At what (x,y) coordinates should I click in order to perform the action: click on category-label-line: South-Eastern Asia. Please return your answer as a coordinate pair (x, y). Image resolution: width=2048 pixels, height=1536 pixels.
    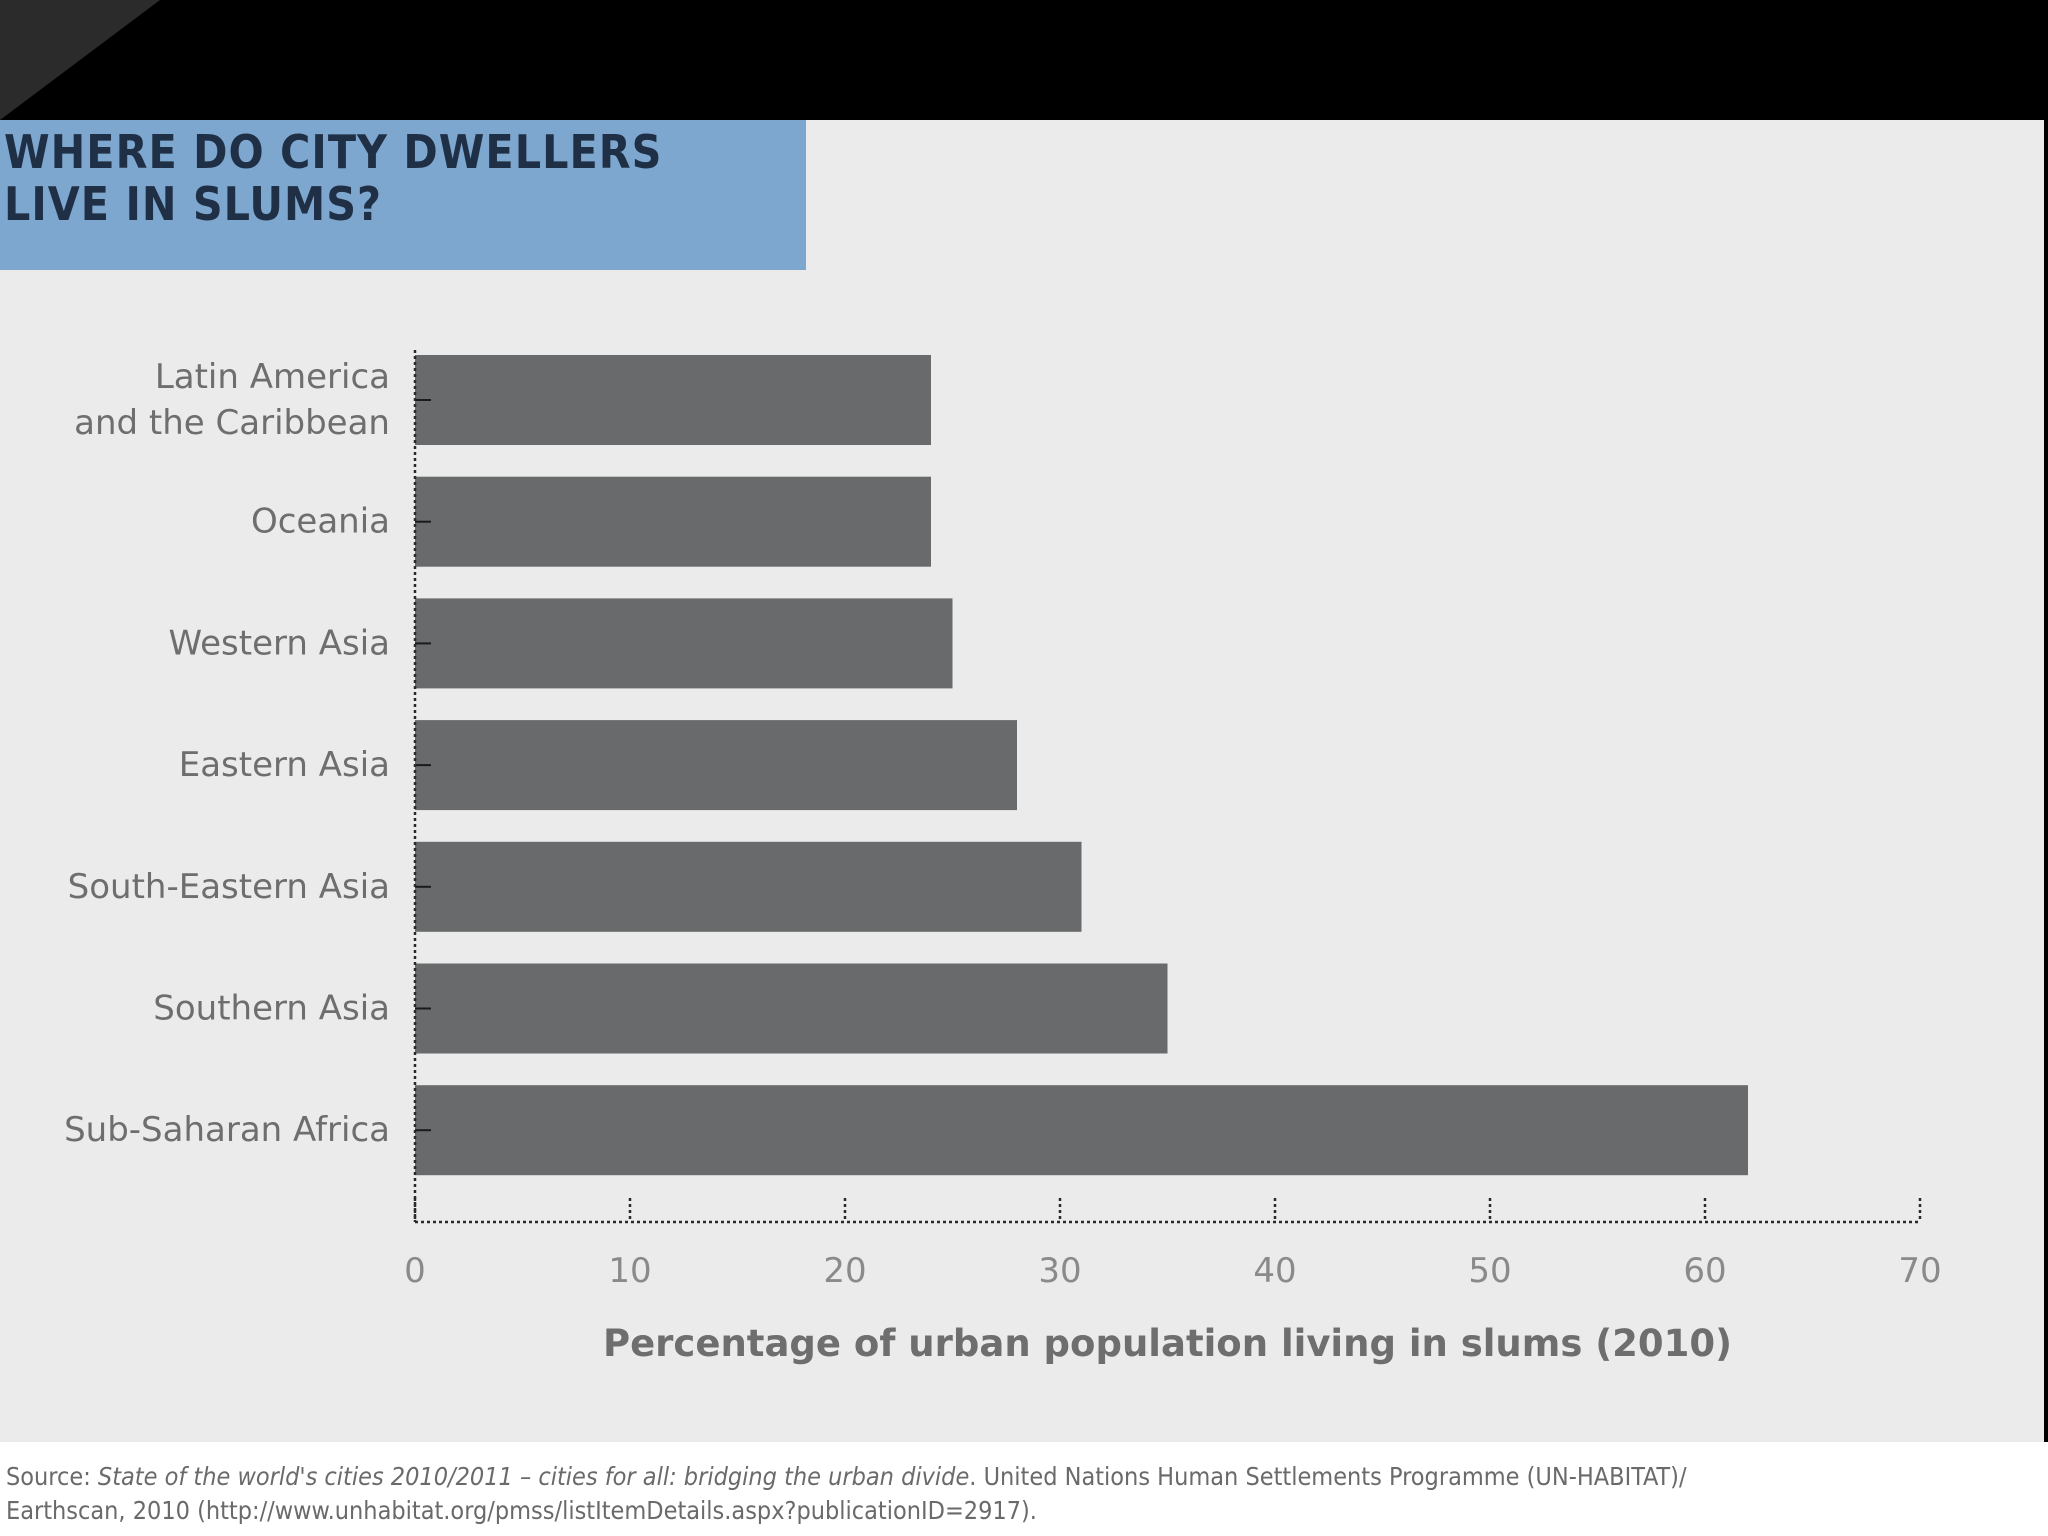
    Looking at the image, I should click on (229, 887).